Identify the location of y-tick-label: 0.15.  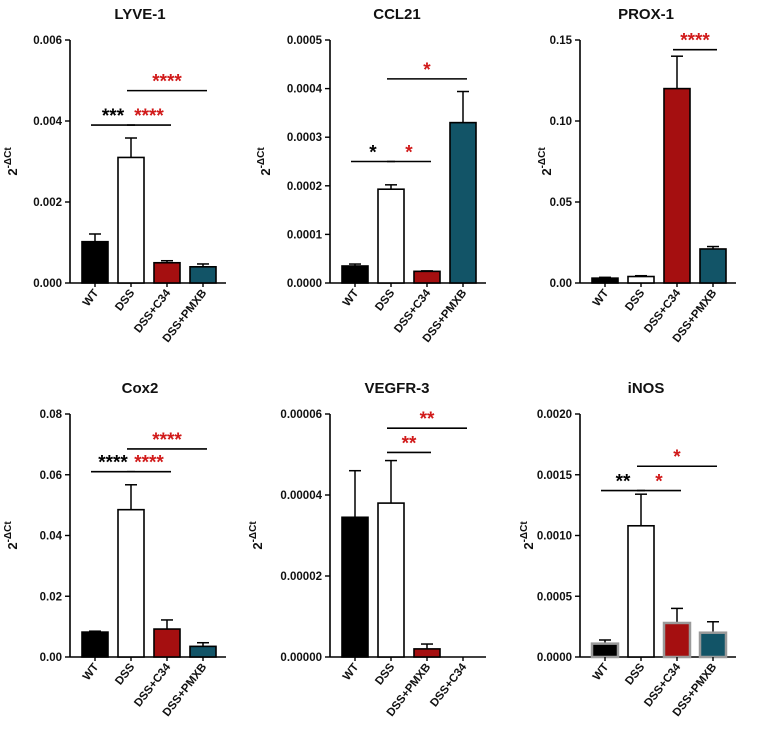
(561, 41).